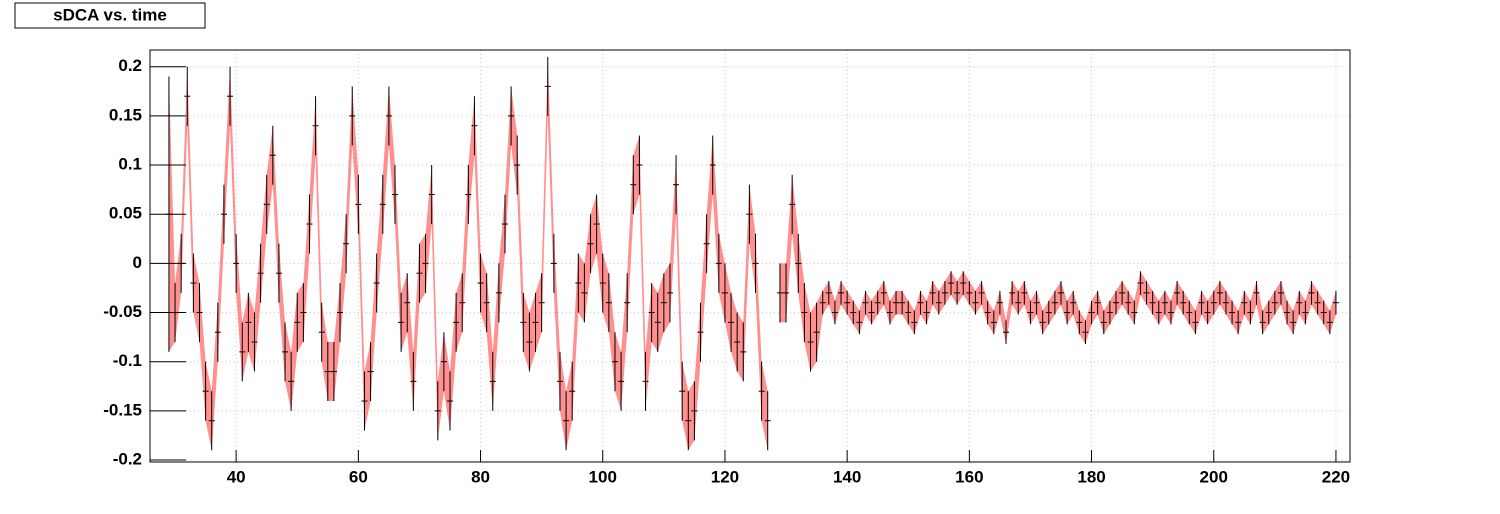  I want to click on y-tick-label: -0.1, so click(127, 360).